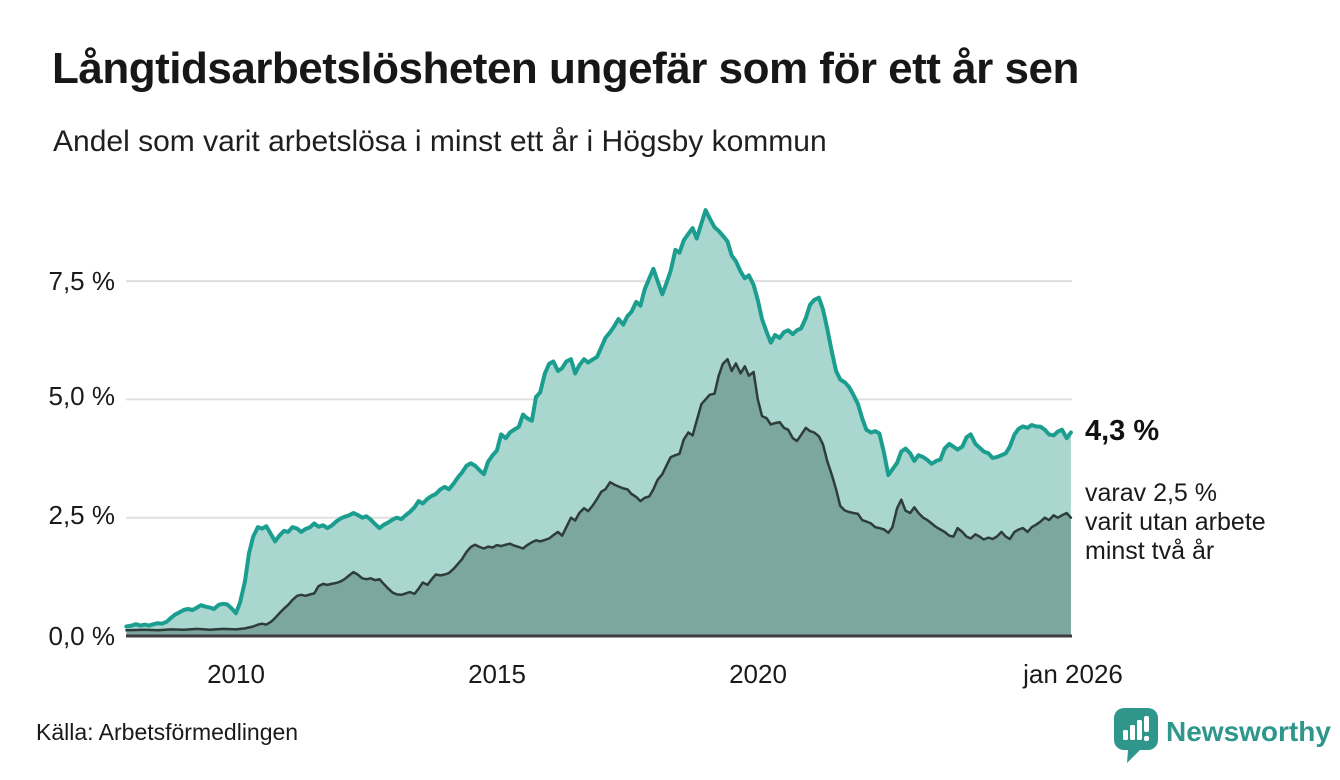 The width and height of the screenshot is (1340, 780). I want to click on y-tick-label-2-5: 2,5 %, so click(82, 515).